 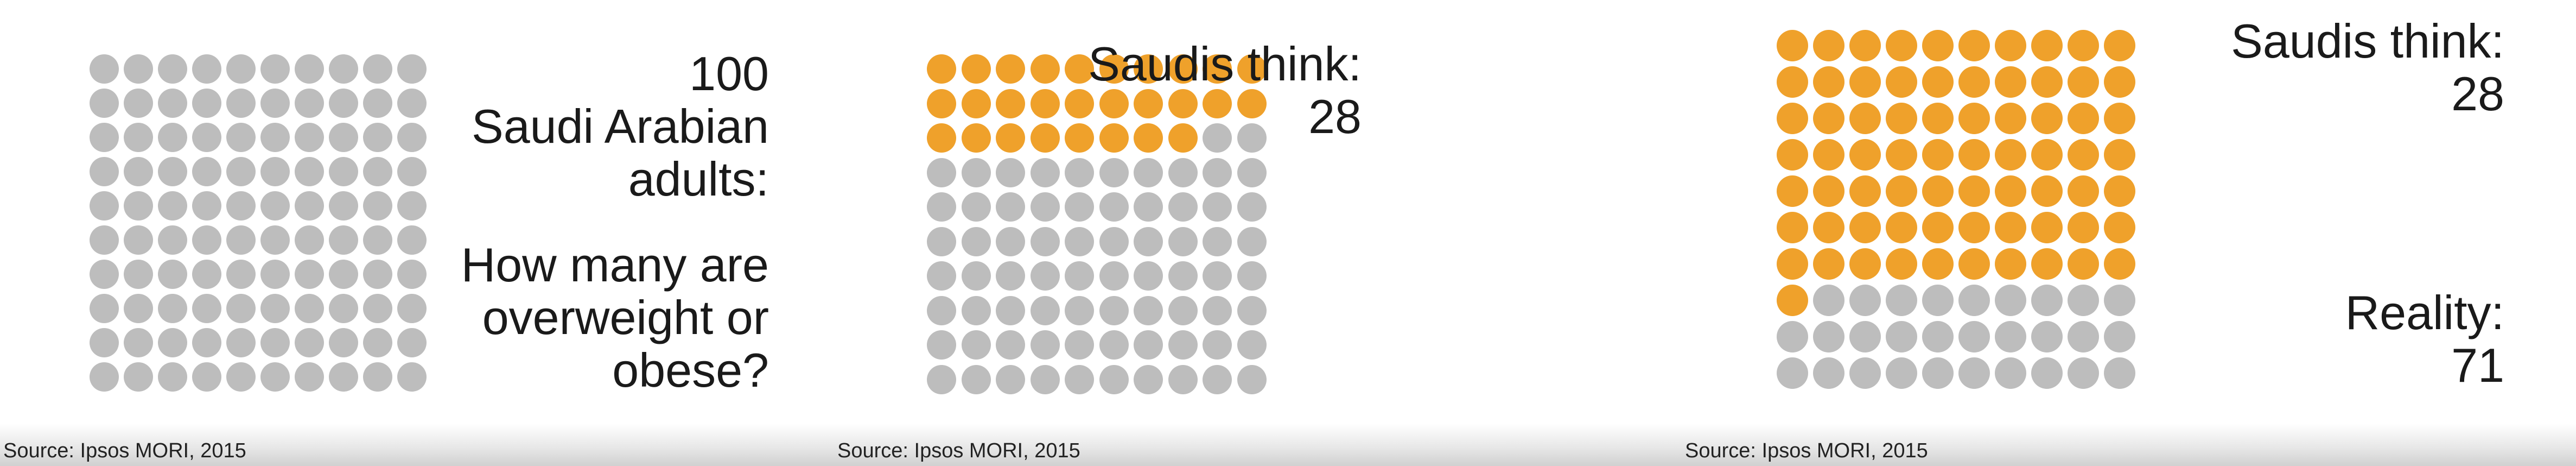 What do you see at coordinates (2425, 313) in the screenshot?
I see `reality-label: Reality:` at bounding box center [2425, 313].